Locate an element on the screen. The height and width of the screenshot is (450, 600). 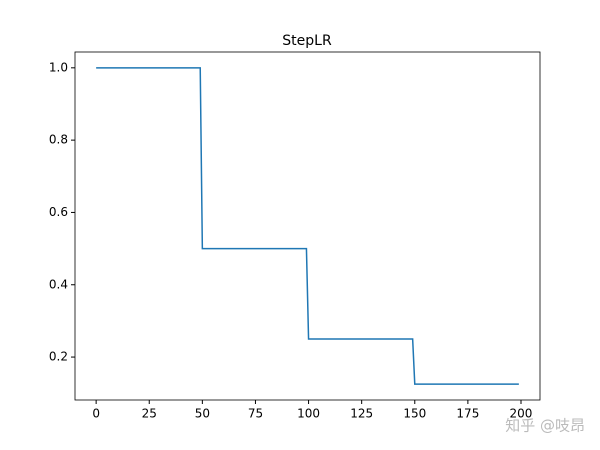
x-tick-label: 175 is located at coordinates (467, 414).